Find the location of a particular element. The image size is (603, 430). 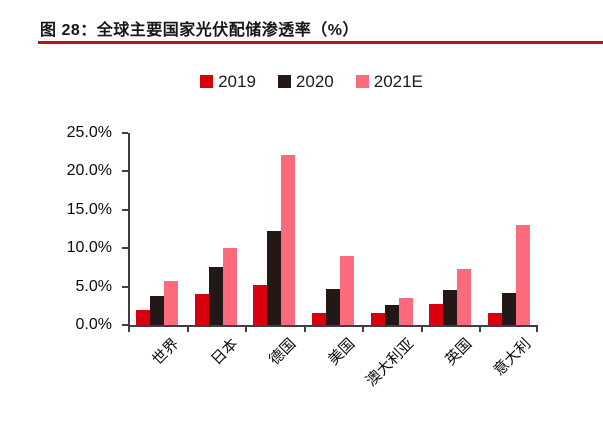

figure-title: 图 28：全球主要国家光伏配储渗透率（%） is located at coordinates (199, 30).